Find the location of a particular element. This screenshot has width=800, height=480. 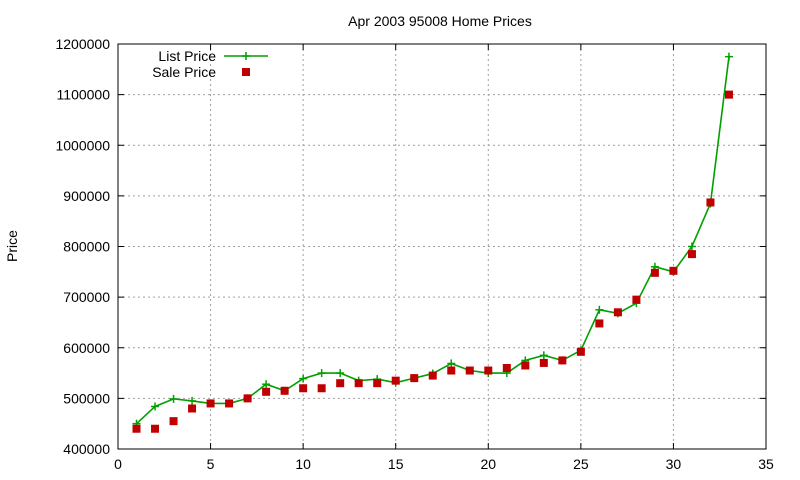

y-tick-label: 900000 is located at coordinates (86, 196).